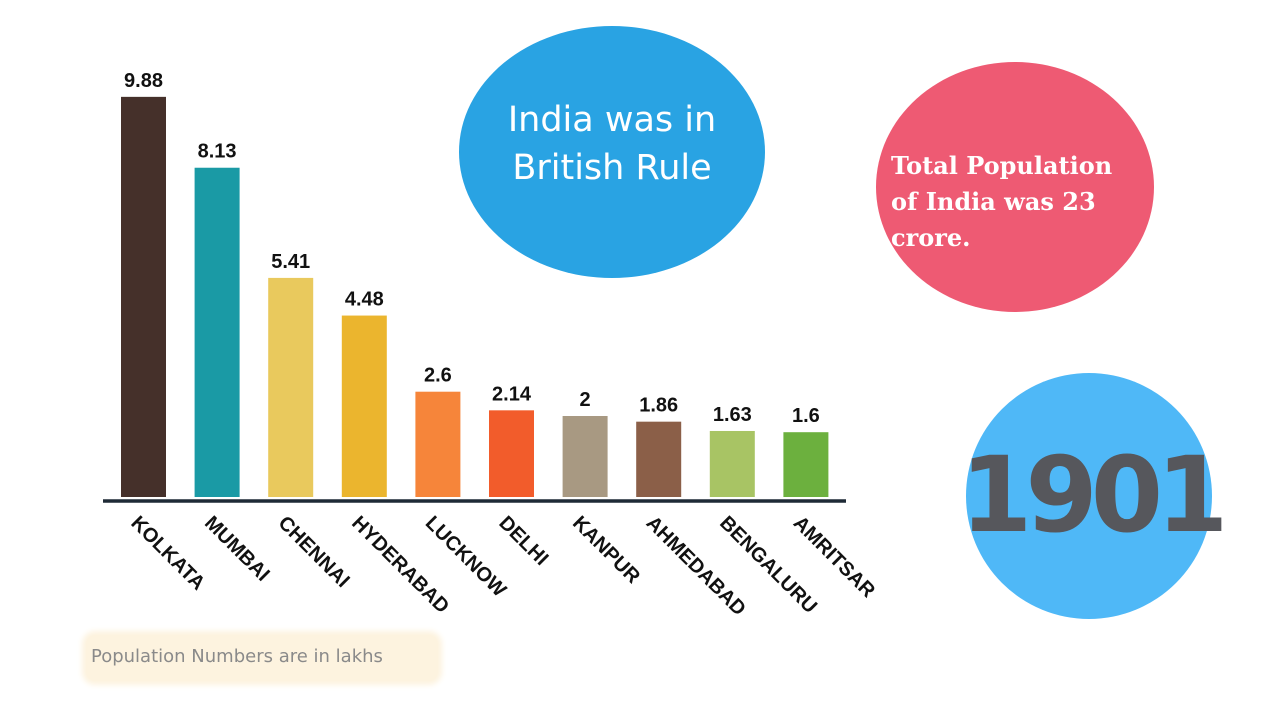 This screenshot has width=1280, height=720. What do you see at coordinates (143, 81) in the screenshot?
I see `value-label: 9.88` at bounding box center [143, 81].